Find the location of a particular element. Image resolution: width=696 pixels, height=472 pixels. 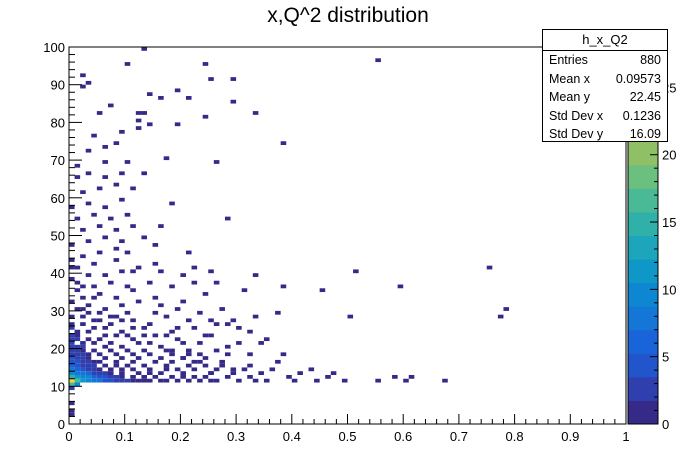

stats-value: 0.1236 is located at coordinates (641, 115).